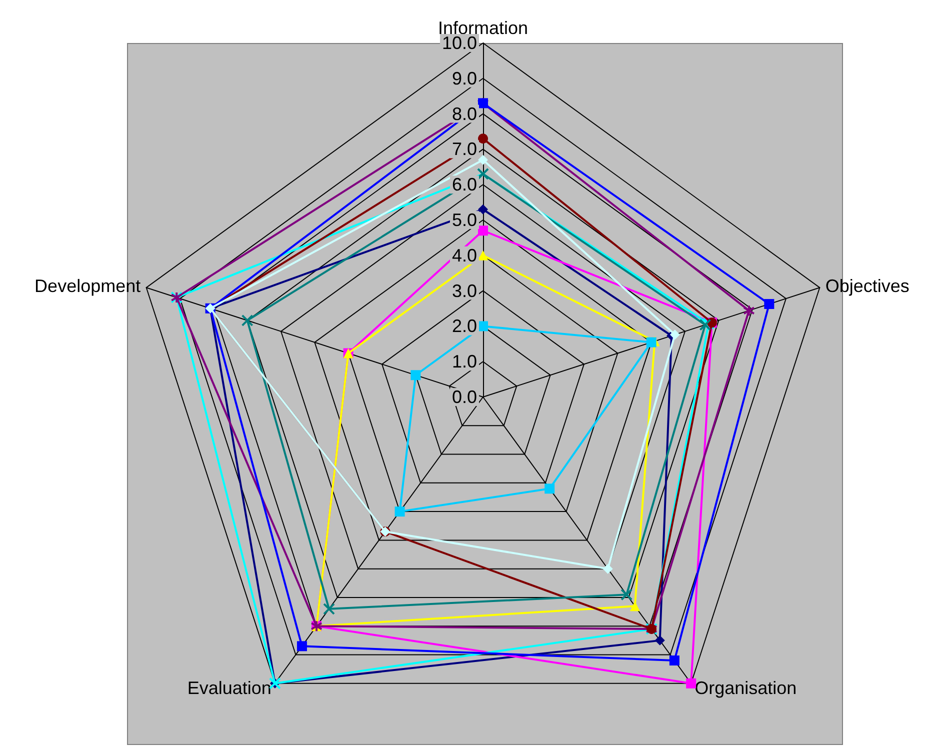 The width and height of the screenshot is (940, 753). Describe the element at coordinates (464, 184) in the screenshot. I see `y-tick-label: 6.0` at that location.